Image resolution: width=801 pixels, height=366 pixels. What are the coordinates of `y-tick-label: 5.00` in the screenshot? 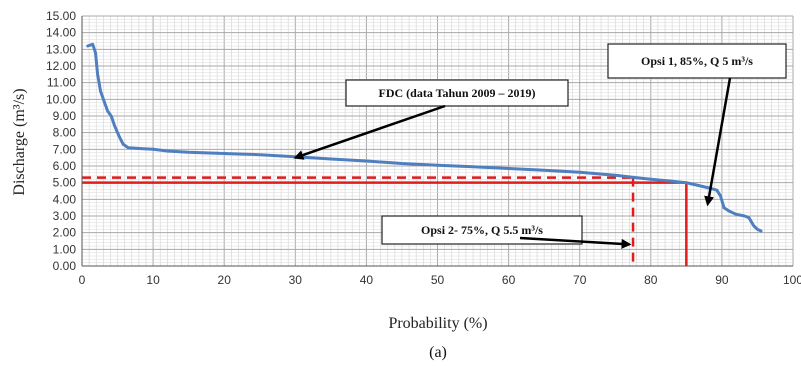 It's located at (65, 183).